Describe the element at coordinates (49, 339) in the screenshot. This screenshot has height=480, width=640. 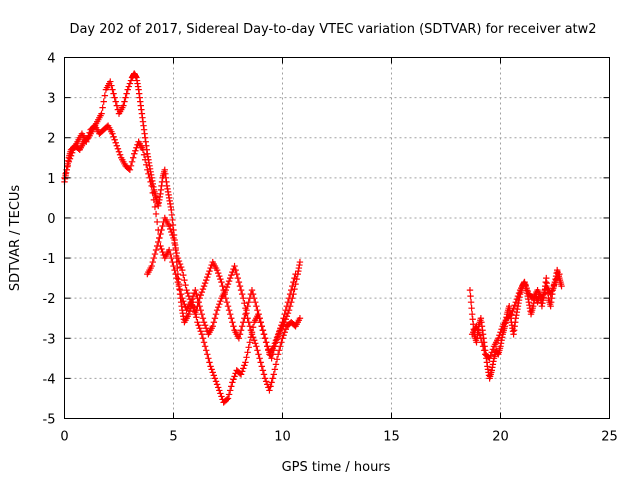
I see `y-tick-label: -3` at that location.